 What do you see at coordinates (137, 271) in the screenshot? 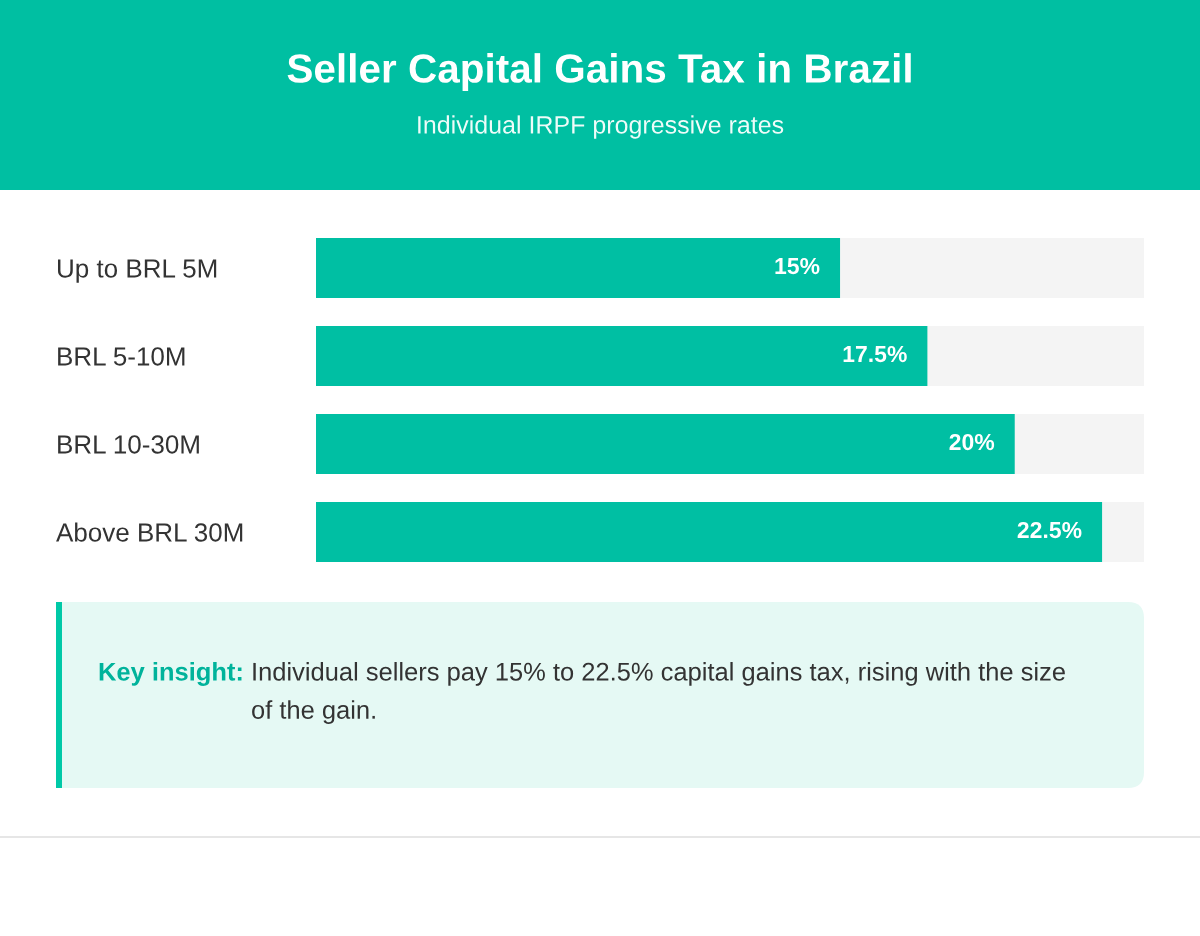
I see `y-tick-label: Up to BRL 5M` at bounding box center [137, 271].